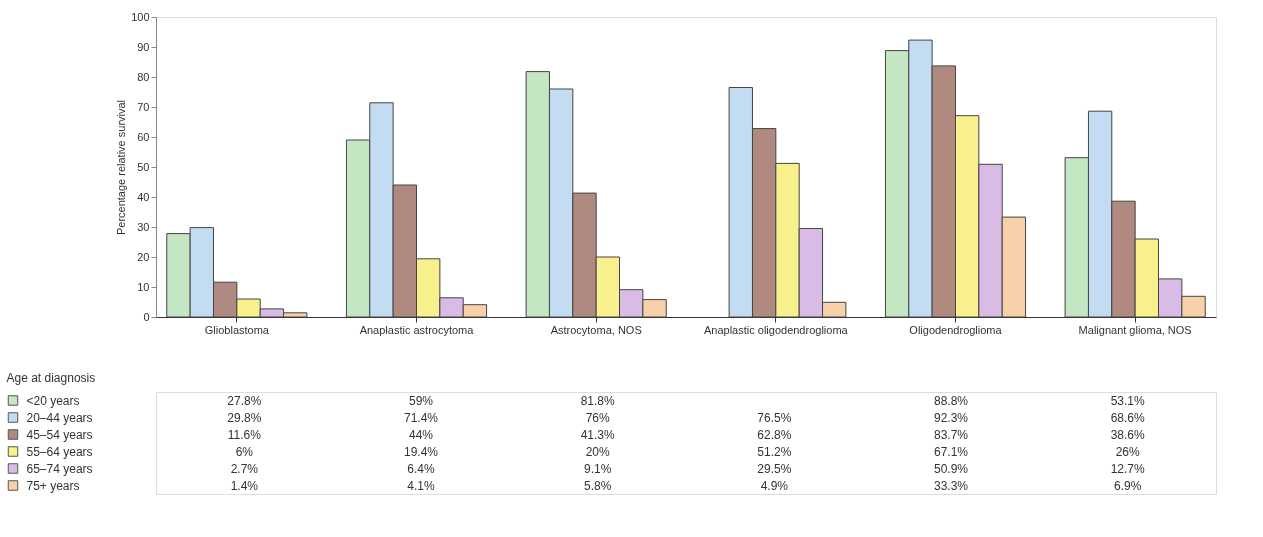 The width and height of the screenshot is (1263, 537). What do you see at coordinates (951, 451) in the screenshot?
I see `data-label: 67.1%` at bounding box center [951, 451].